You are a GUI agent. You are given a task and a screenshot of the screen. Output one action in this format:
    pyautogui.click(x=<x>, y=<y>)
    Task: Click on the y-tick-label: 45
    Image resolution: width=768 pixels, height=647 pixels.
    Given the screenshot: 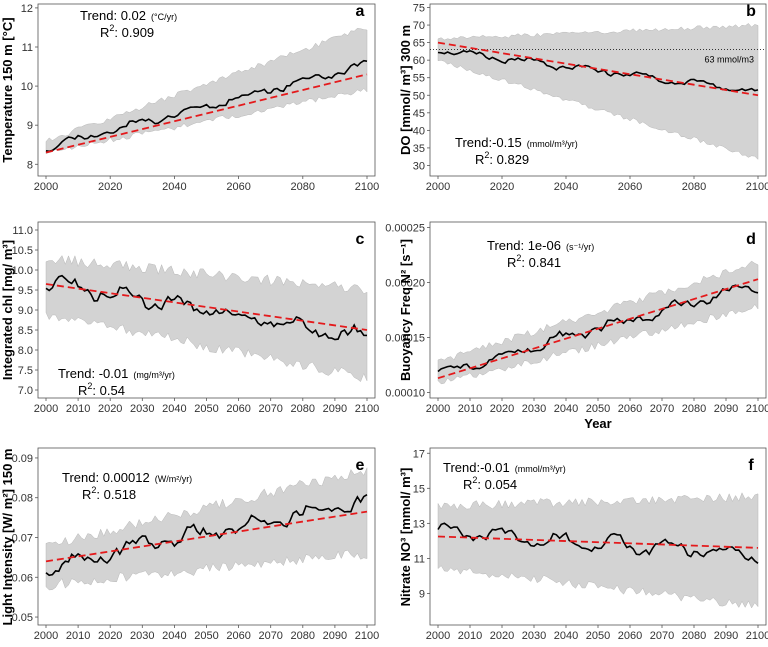 What is the action you would take?
    pyautogui.click(x=419, y=114)
    